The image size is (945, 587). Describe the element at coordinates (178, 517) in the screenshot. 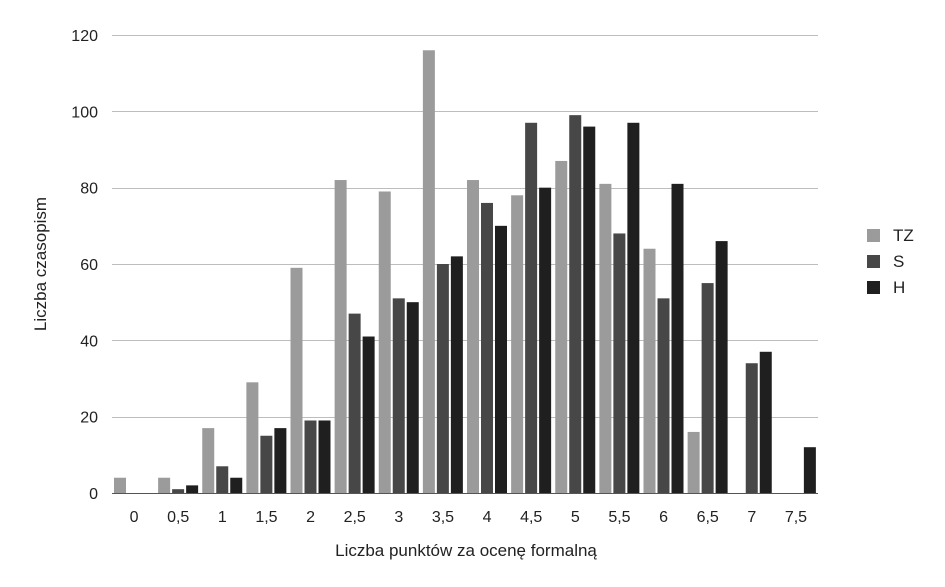

I see `x-tick-label: 0,5` at that location.